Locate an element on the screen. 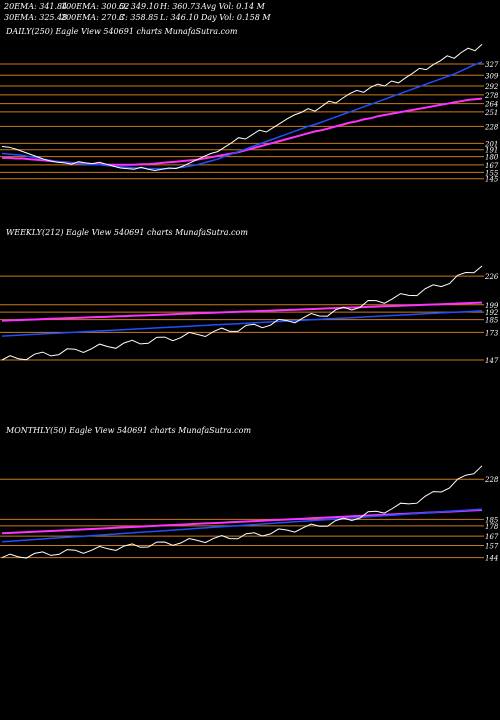  level-label: 226 is located at coordinates (491, 277).